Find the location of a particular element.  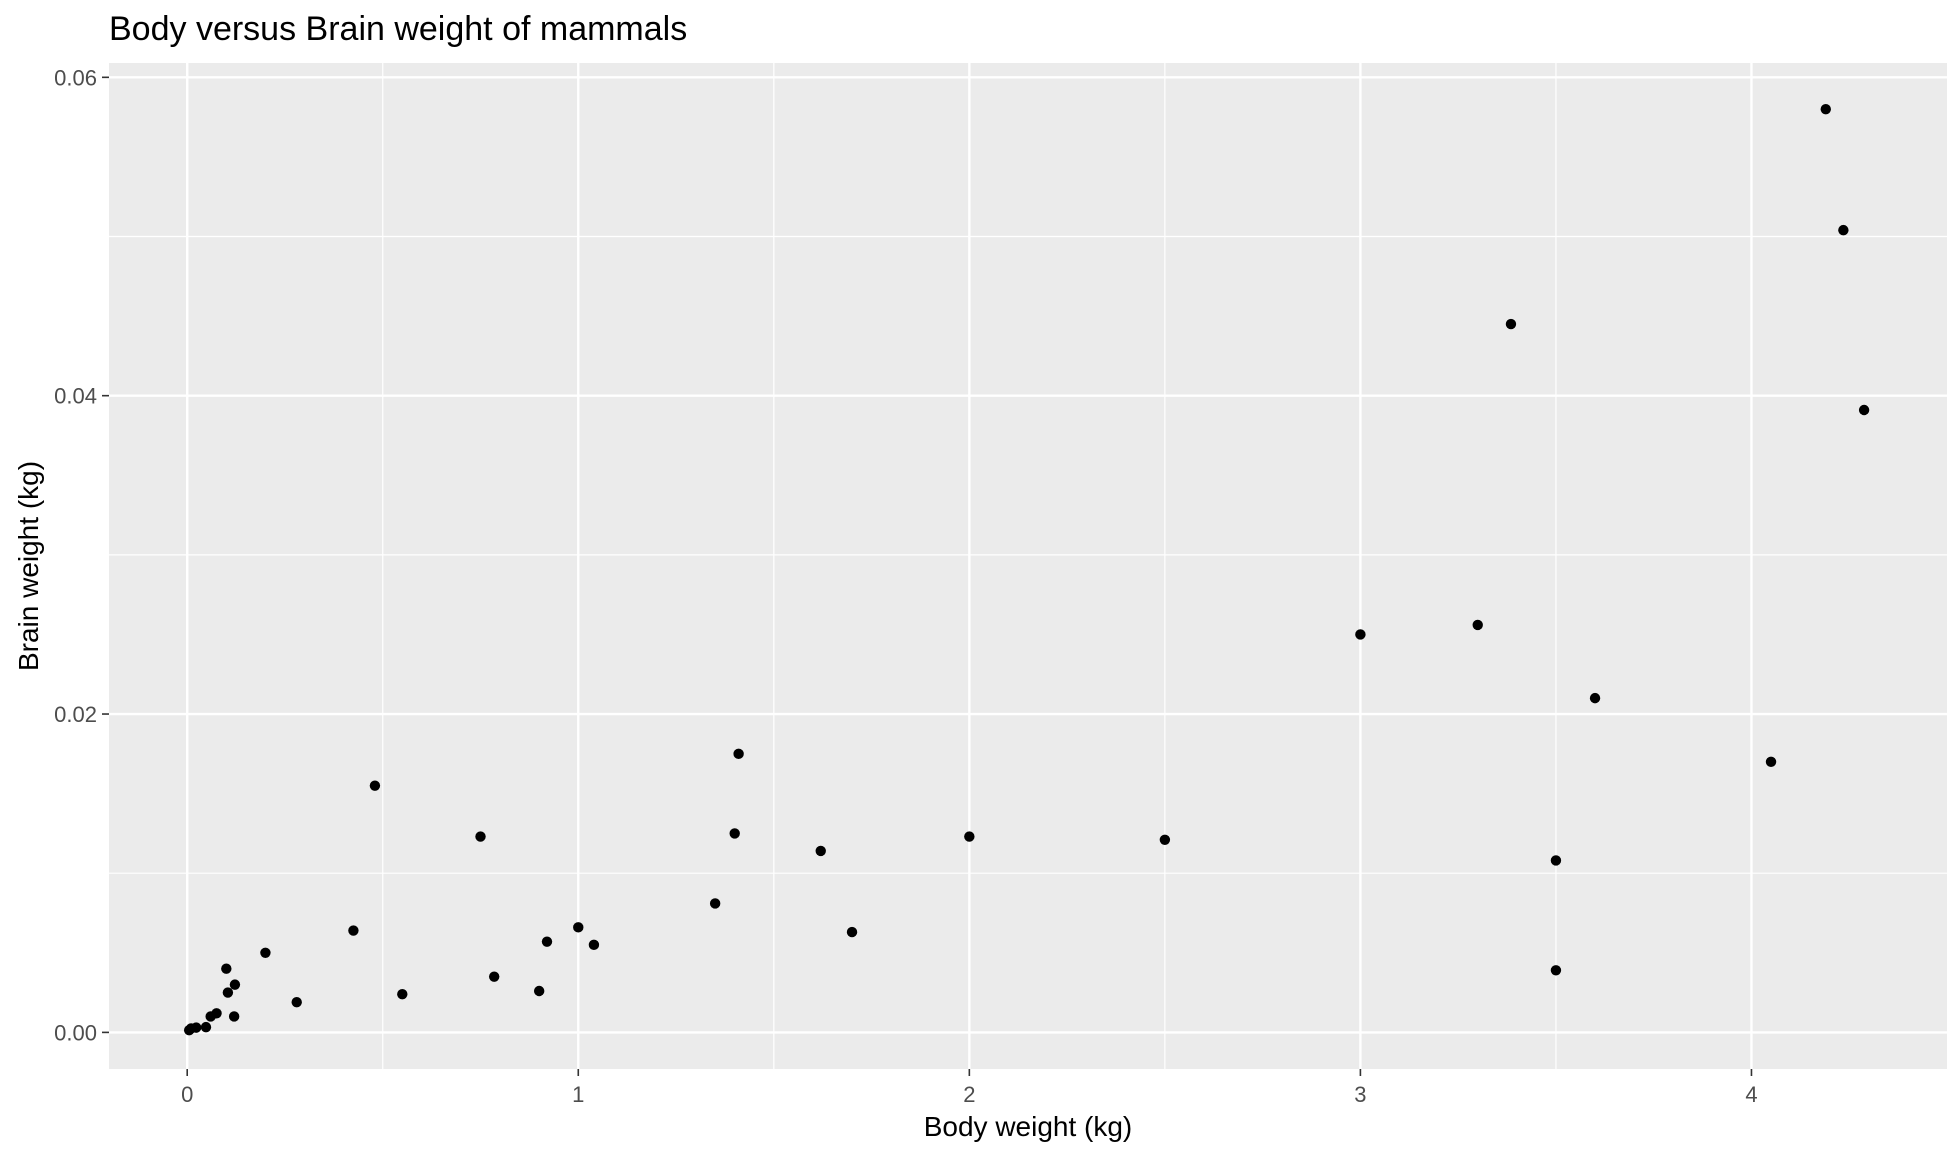

x-tick-label: 1 is located at coordinates (578, 1094).